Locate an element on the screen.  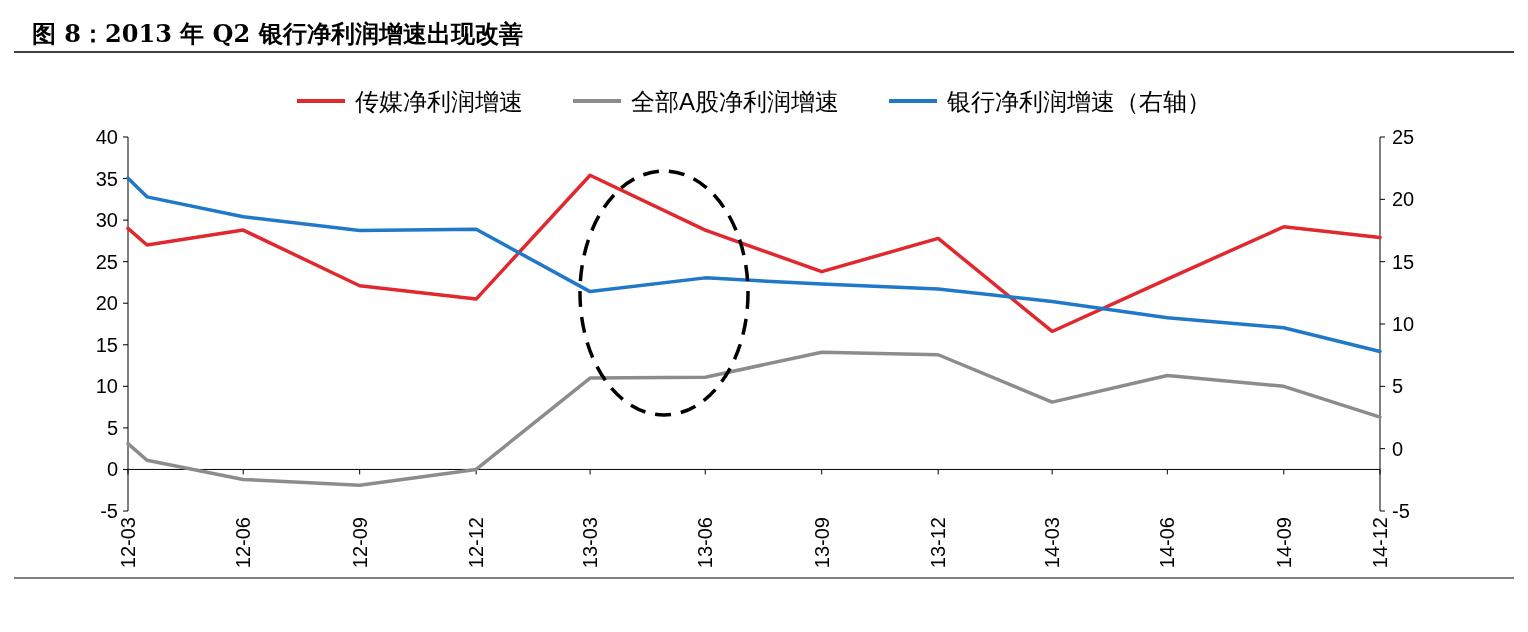
x-tick-label: 14-12 is located at coordinates (1380, 543).